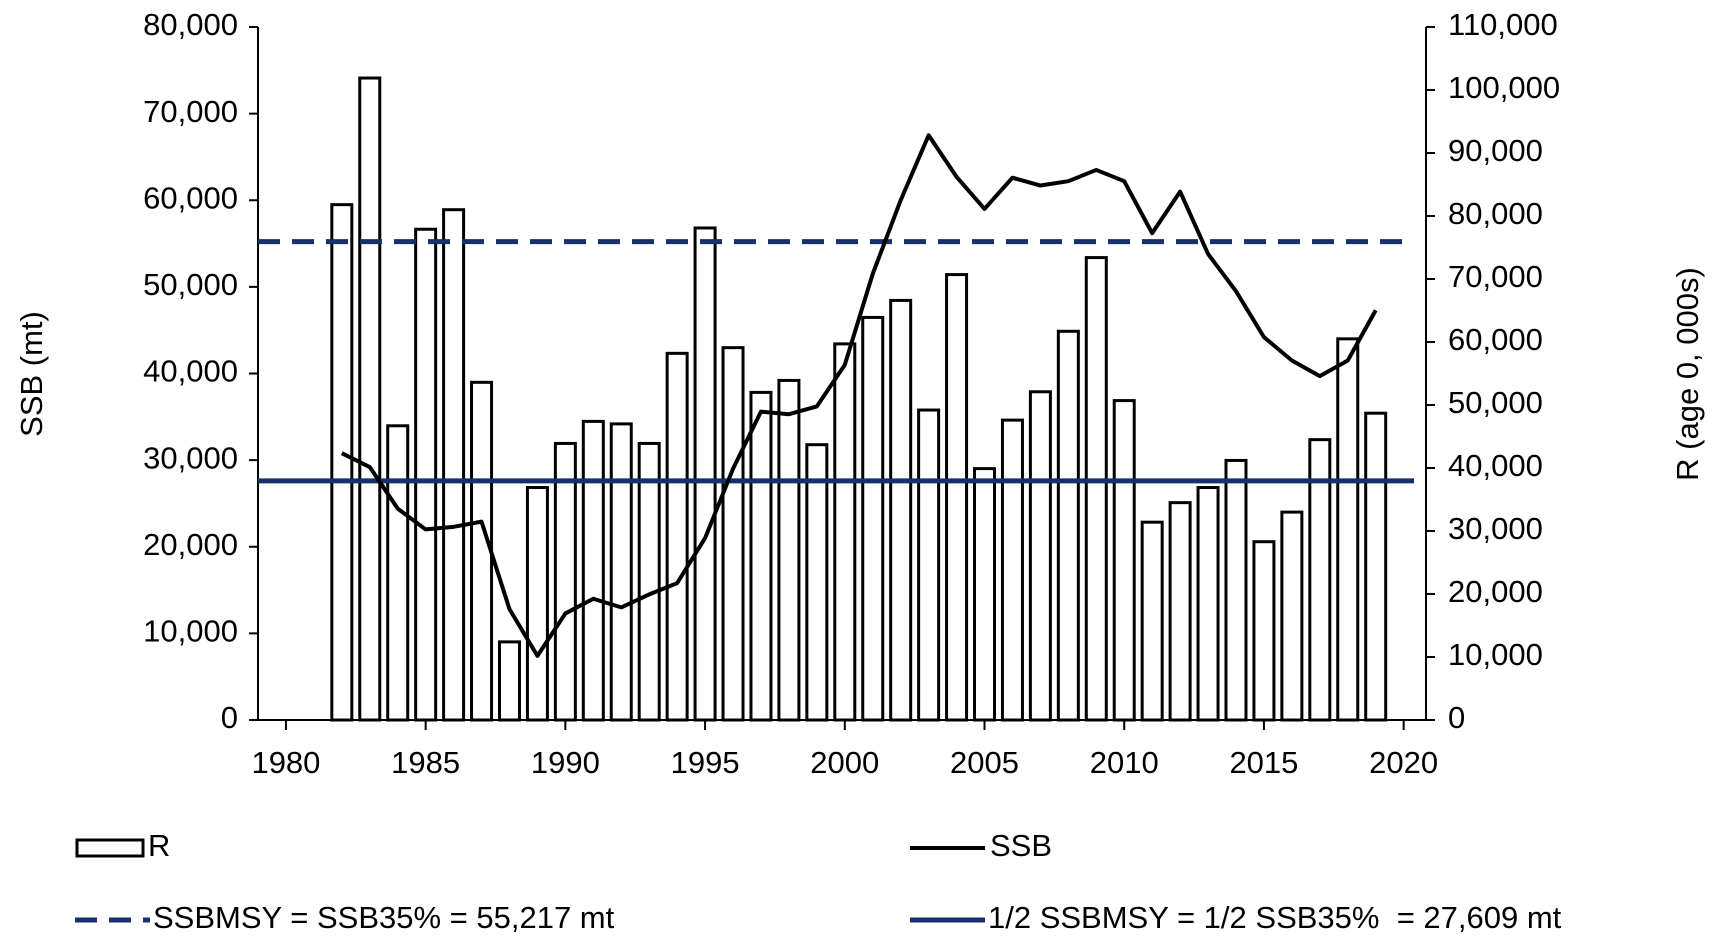  What do you see at coordinates (190, 284) in the screenshot?
I see `y-tick-label: 50,000` at bounding box center [190, 284].